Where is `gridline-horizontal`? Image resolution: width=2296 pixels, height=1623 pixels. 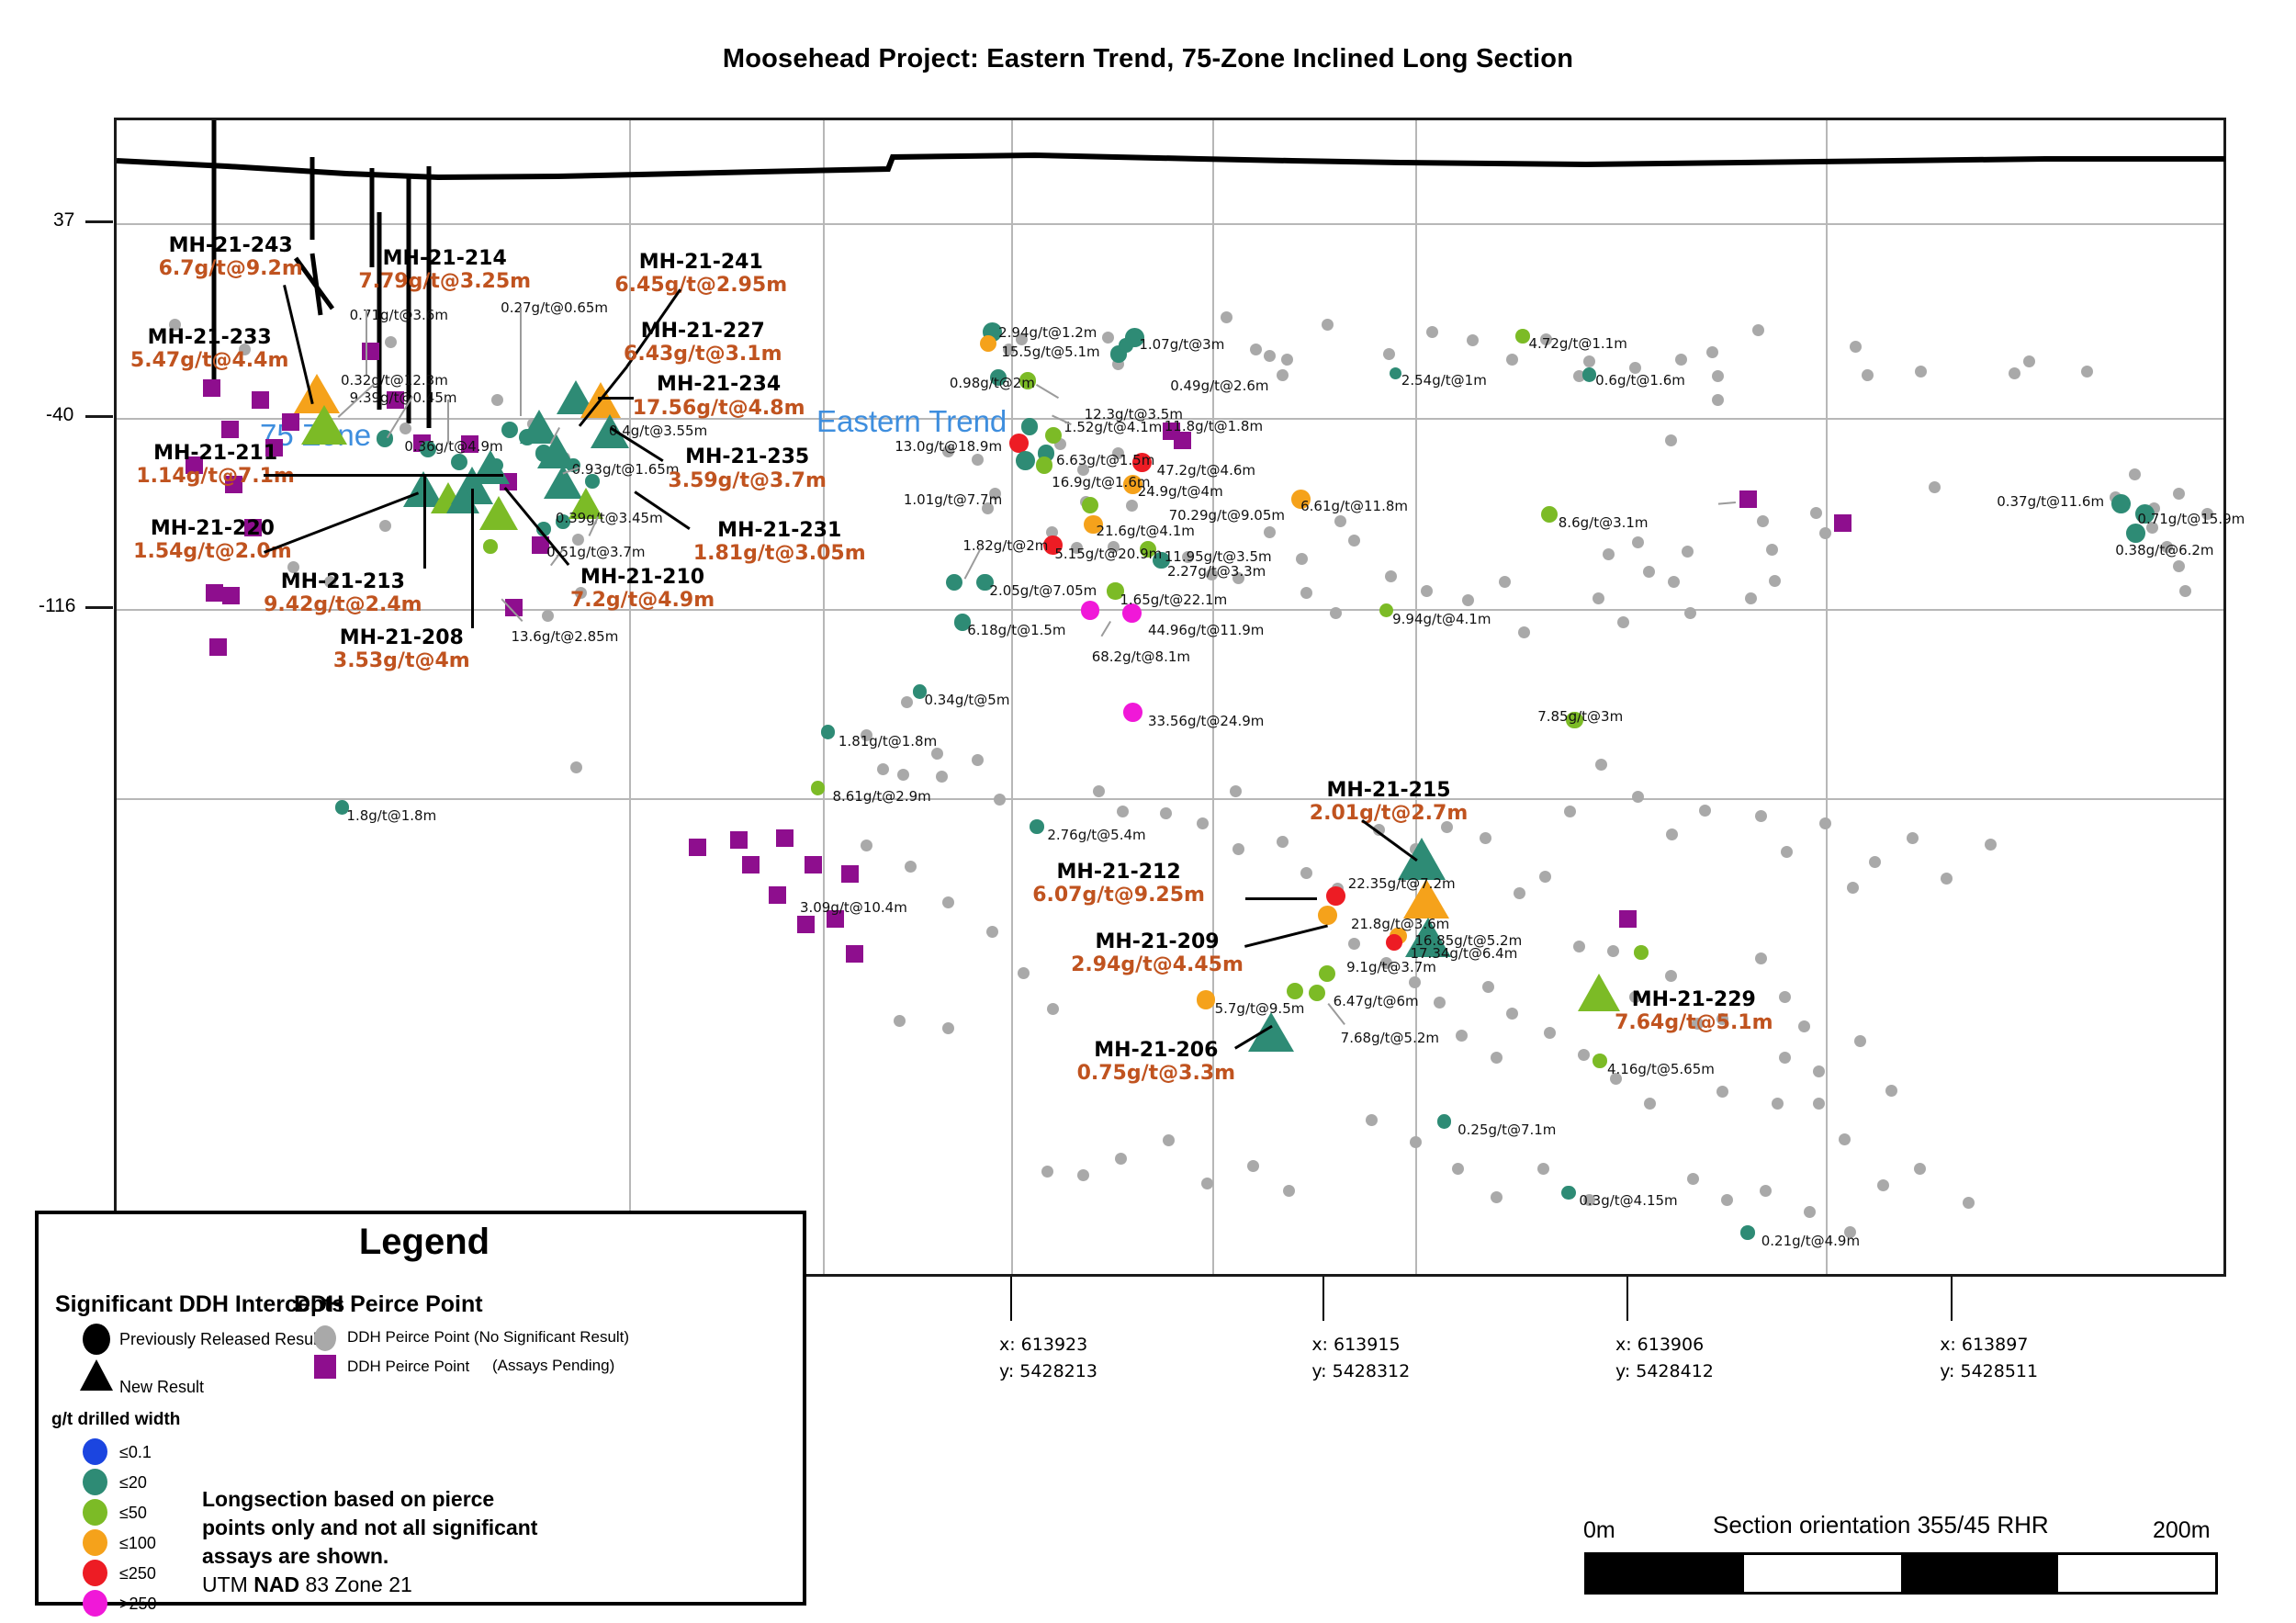 gridline-horizontal is located at coordinates (1170, 224).